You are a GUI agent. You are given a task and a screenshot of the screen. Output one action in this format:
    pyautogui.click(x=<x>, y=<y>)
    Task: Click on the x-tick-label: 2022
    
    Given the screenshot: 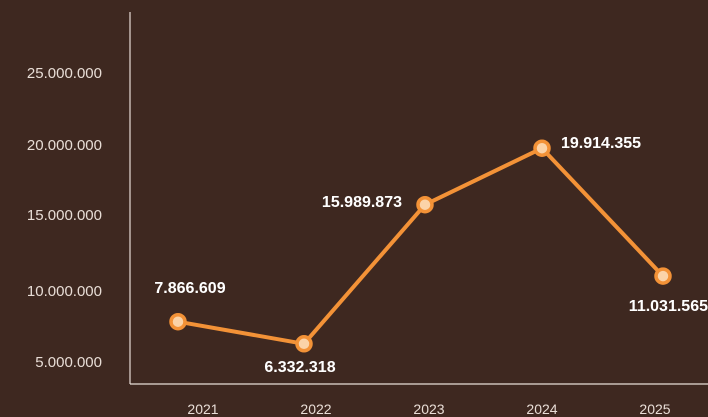 What is the action you would take?
    pyautogui.click(x=315, y=409)
    